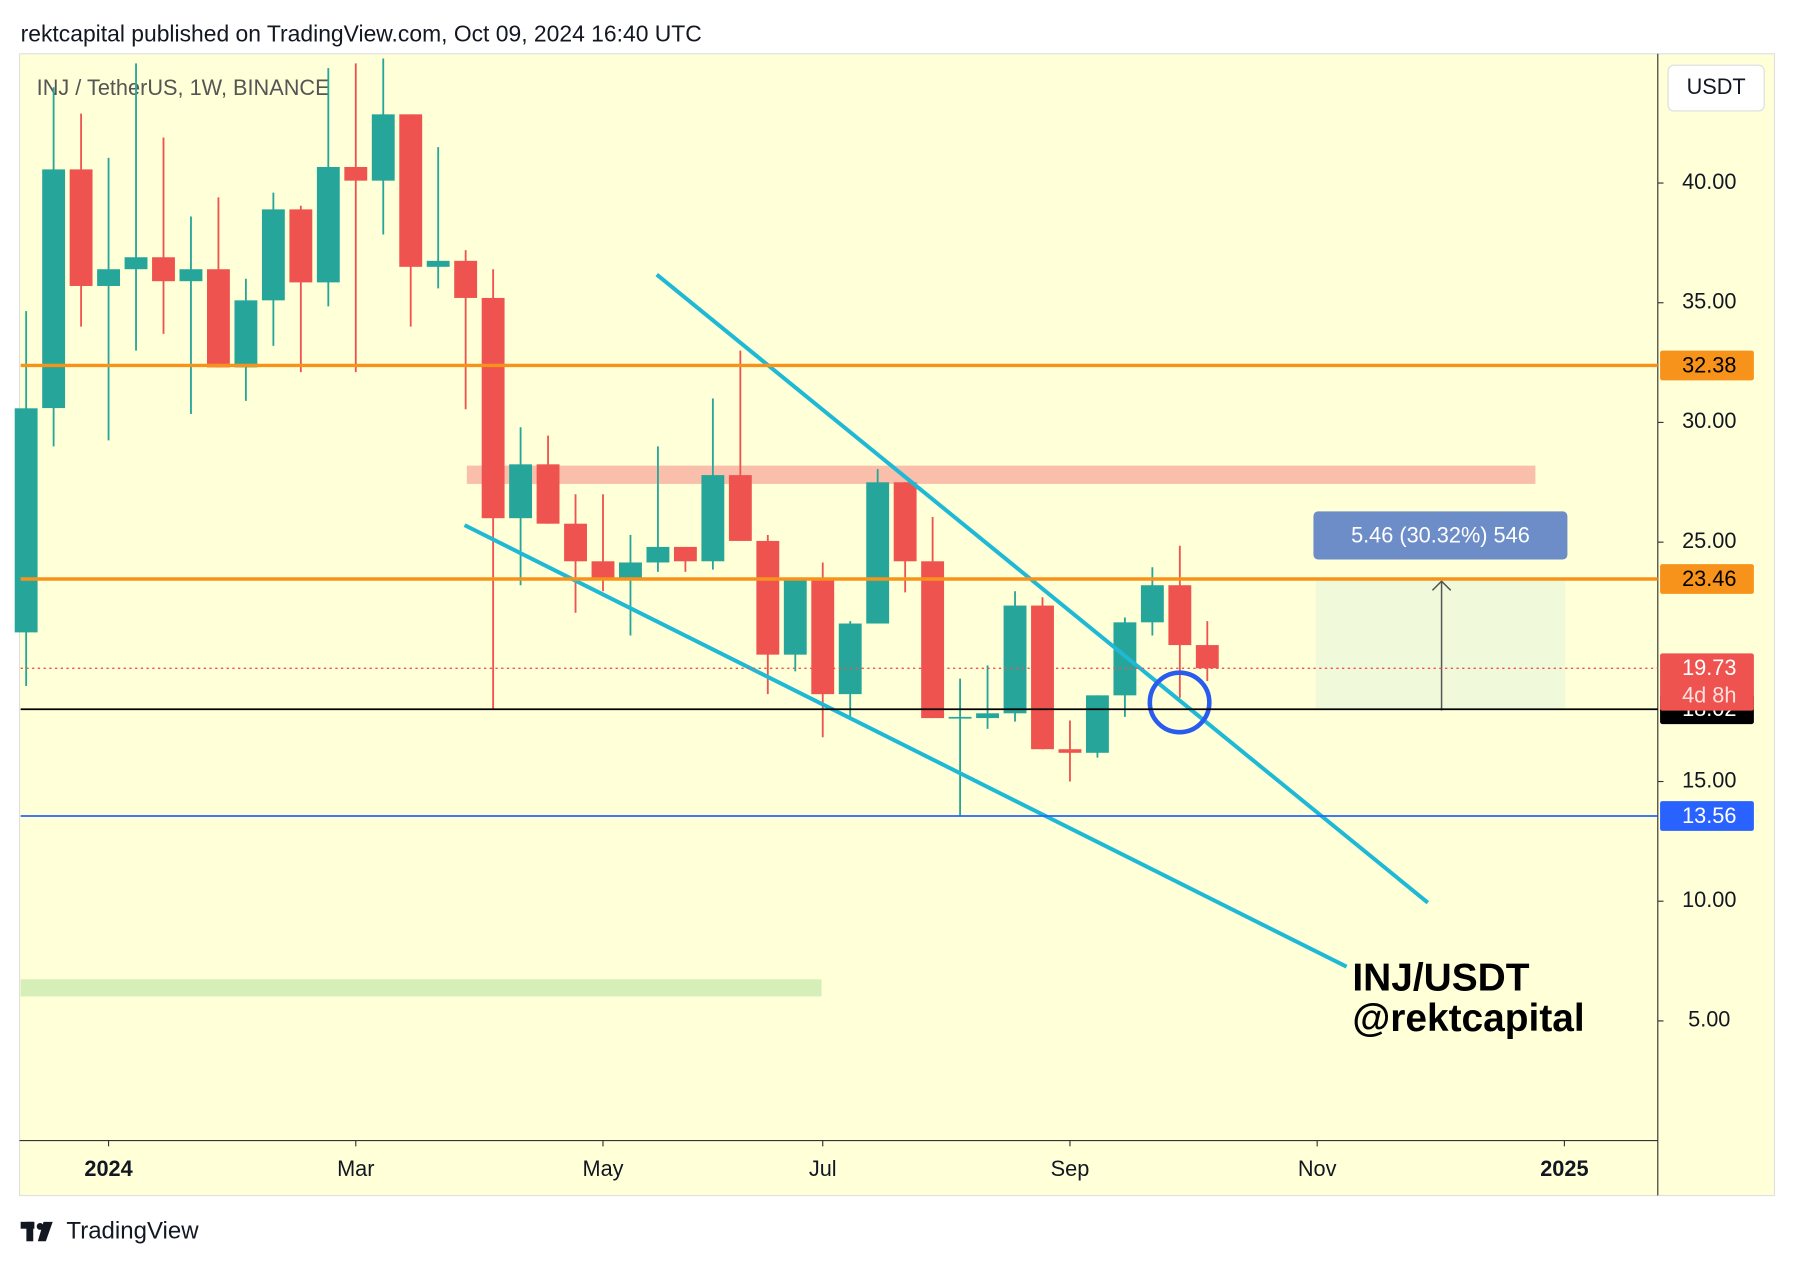 This screenshot has width=1794, height=1266. Describe the element at coordinates (1317, 1168) in the screenshot. I see `x-tick-label: Nov` at that location.